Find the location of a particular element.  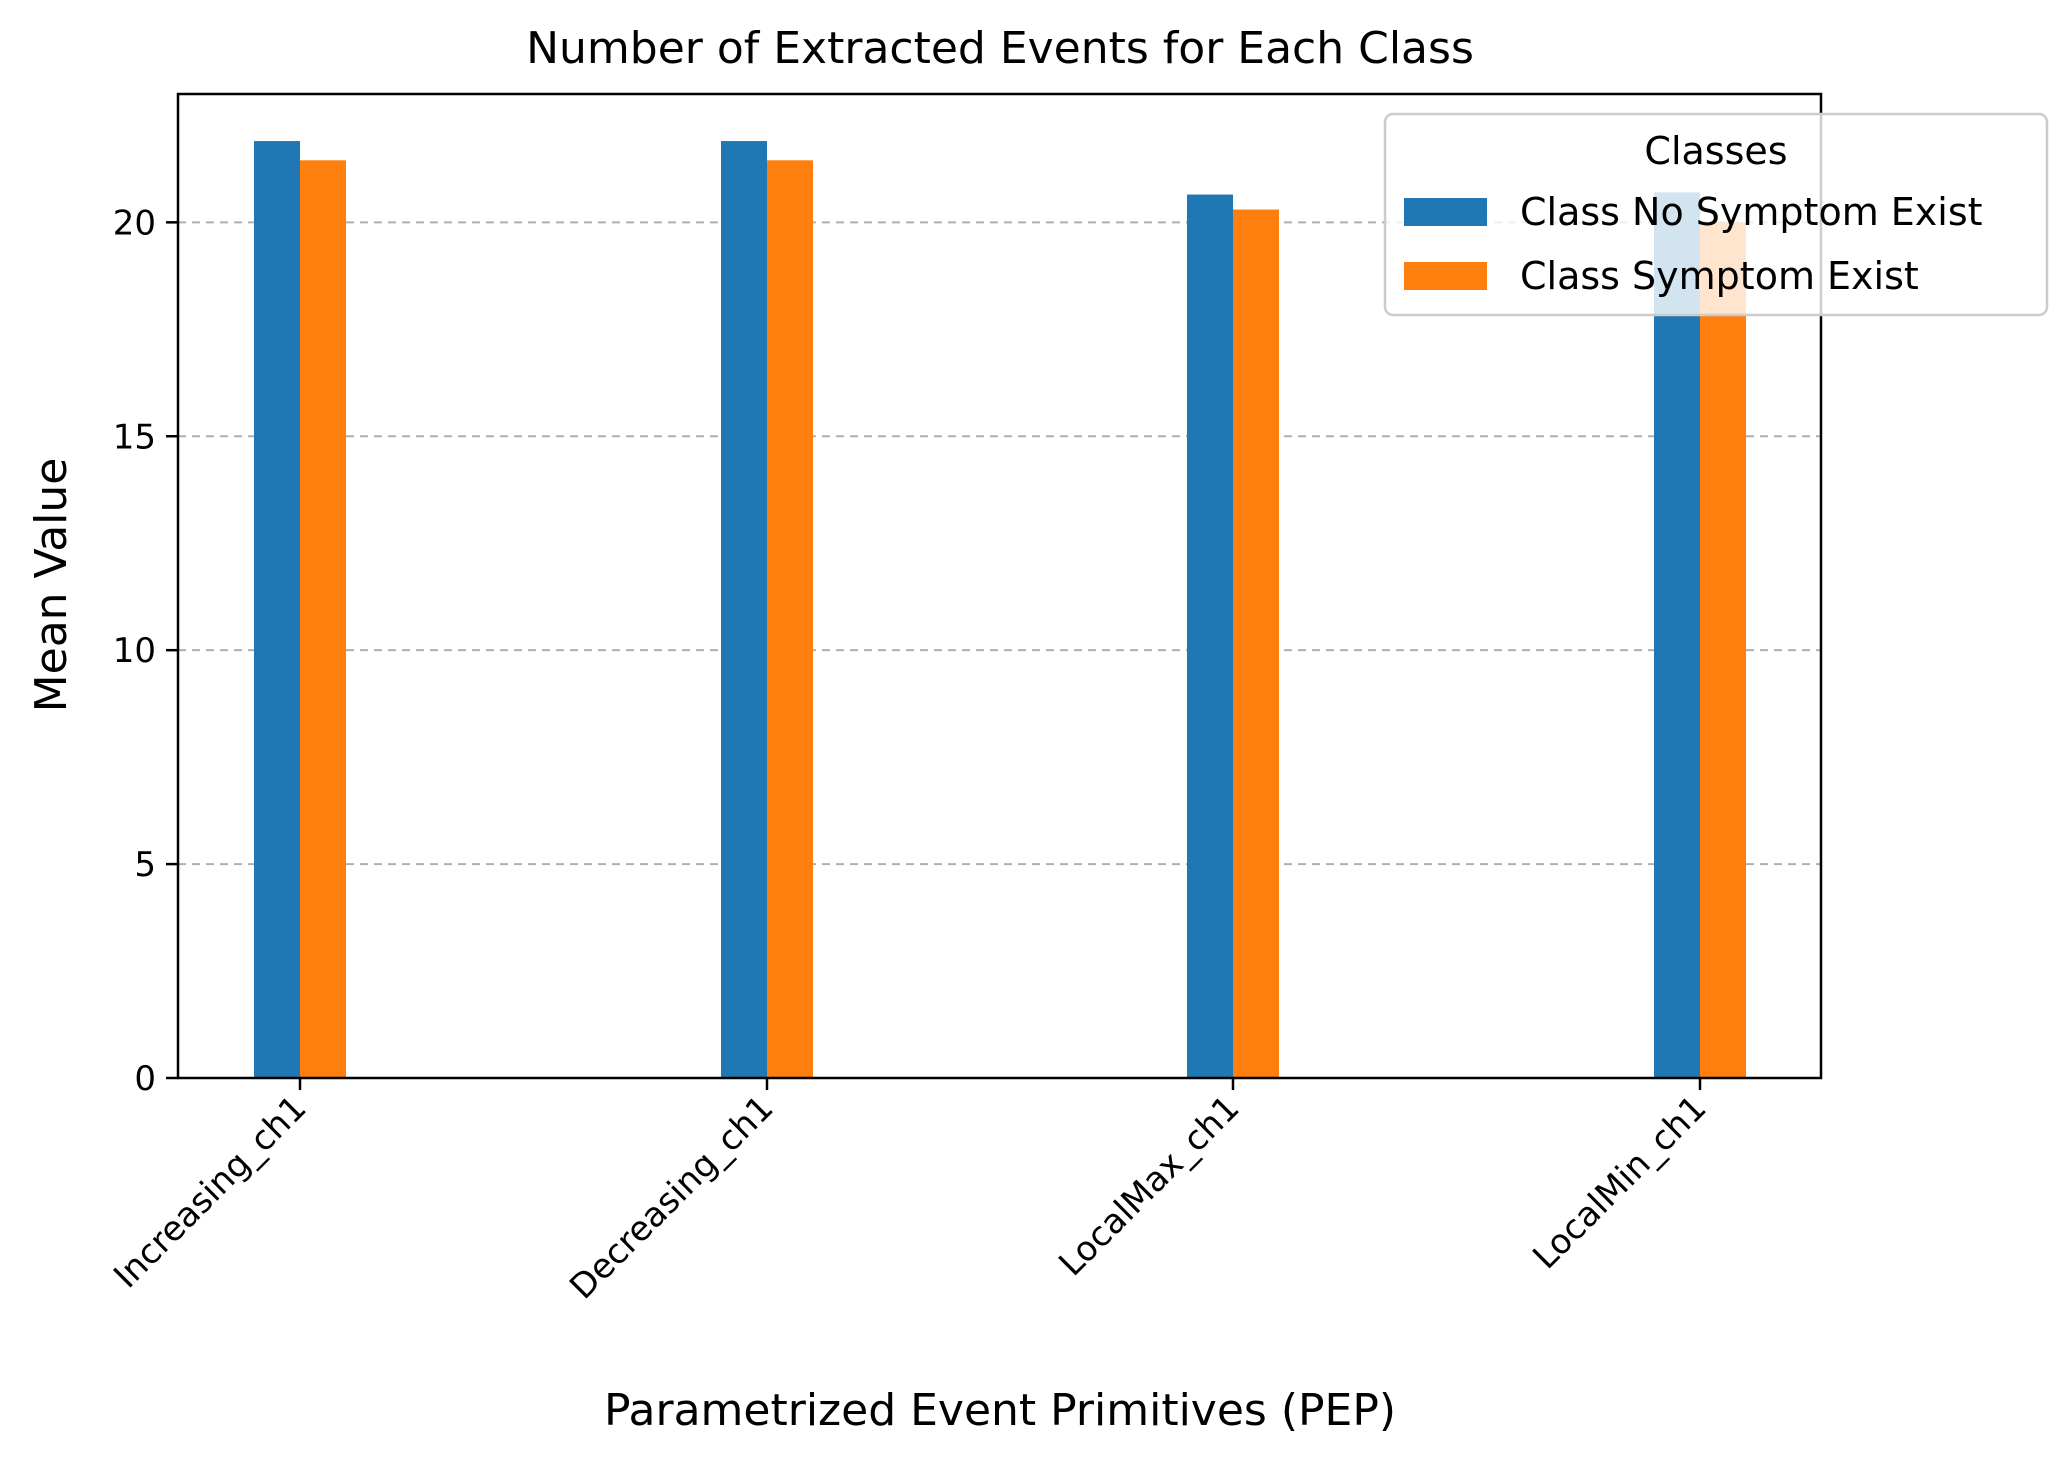

y-tick-label: 15 is located at coordinates (134, 437).